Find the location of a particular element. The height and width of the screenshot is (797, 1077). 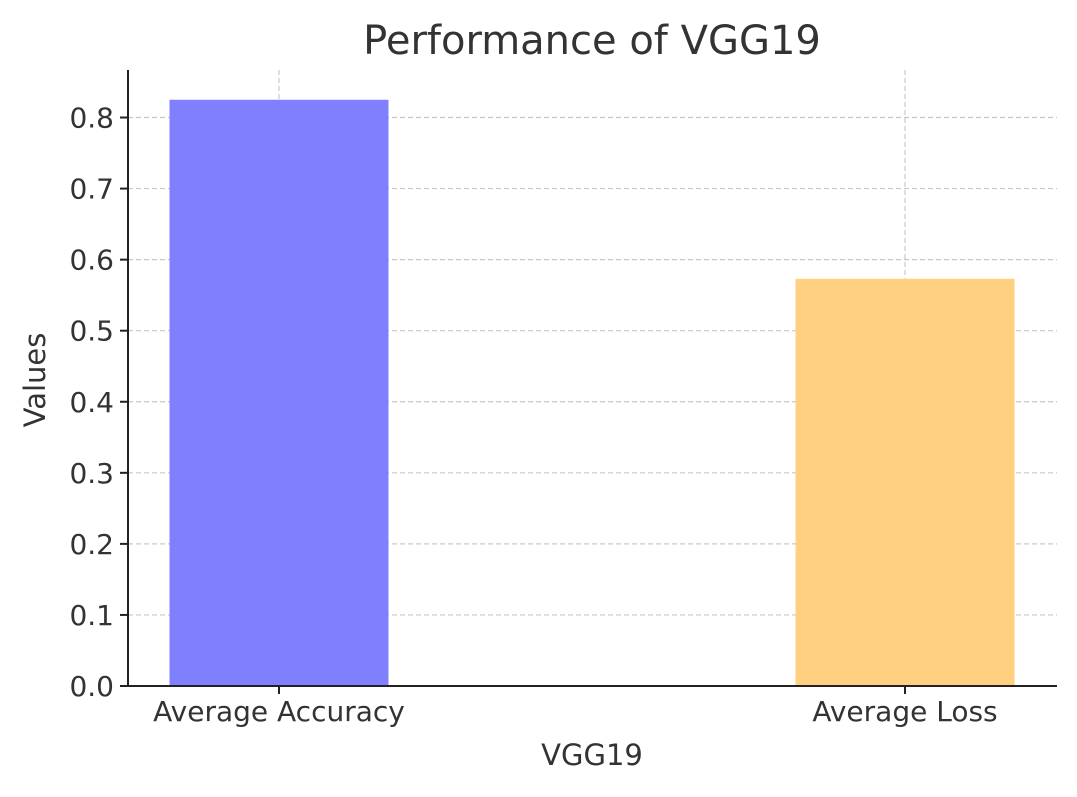

y-tick-label: 0.6 is located at coordinates (91, 260).